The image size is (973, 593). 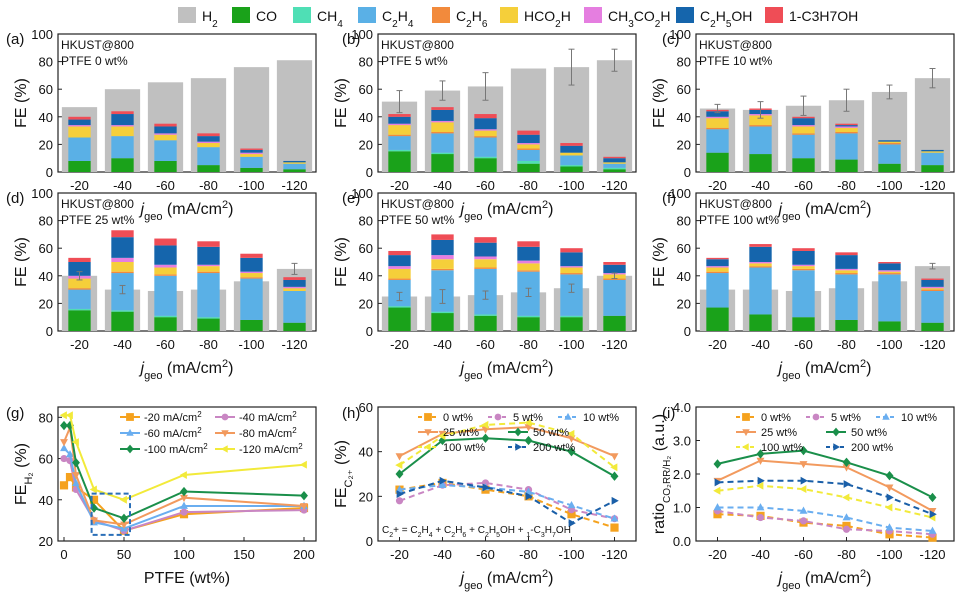 What do you see at coordinates (268, 417) in the screenshot?
I see `panel-legend-label: -40 mA/cm2` at bounding box center [268, 417].